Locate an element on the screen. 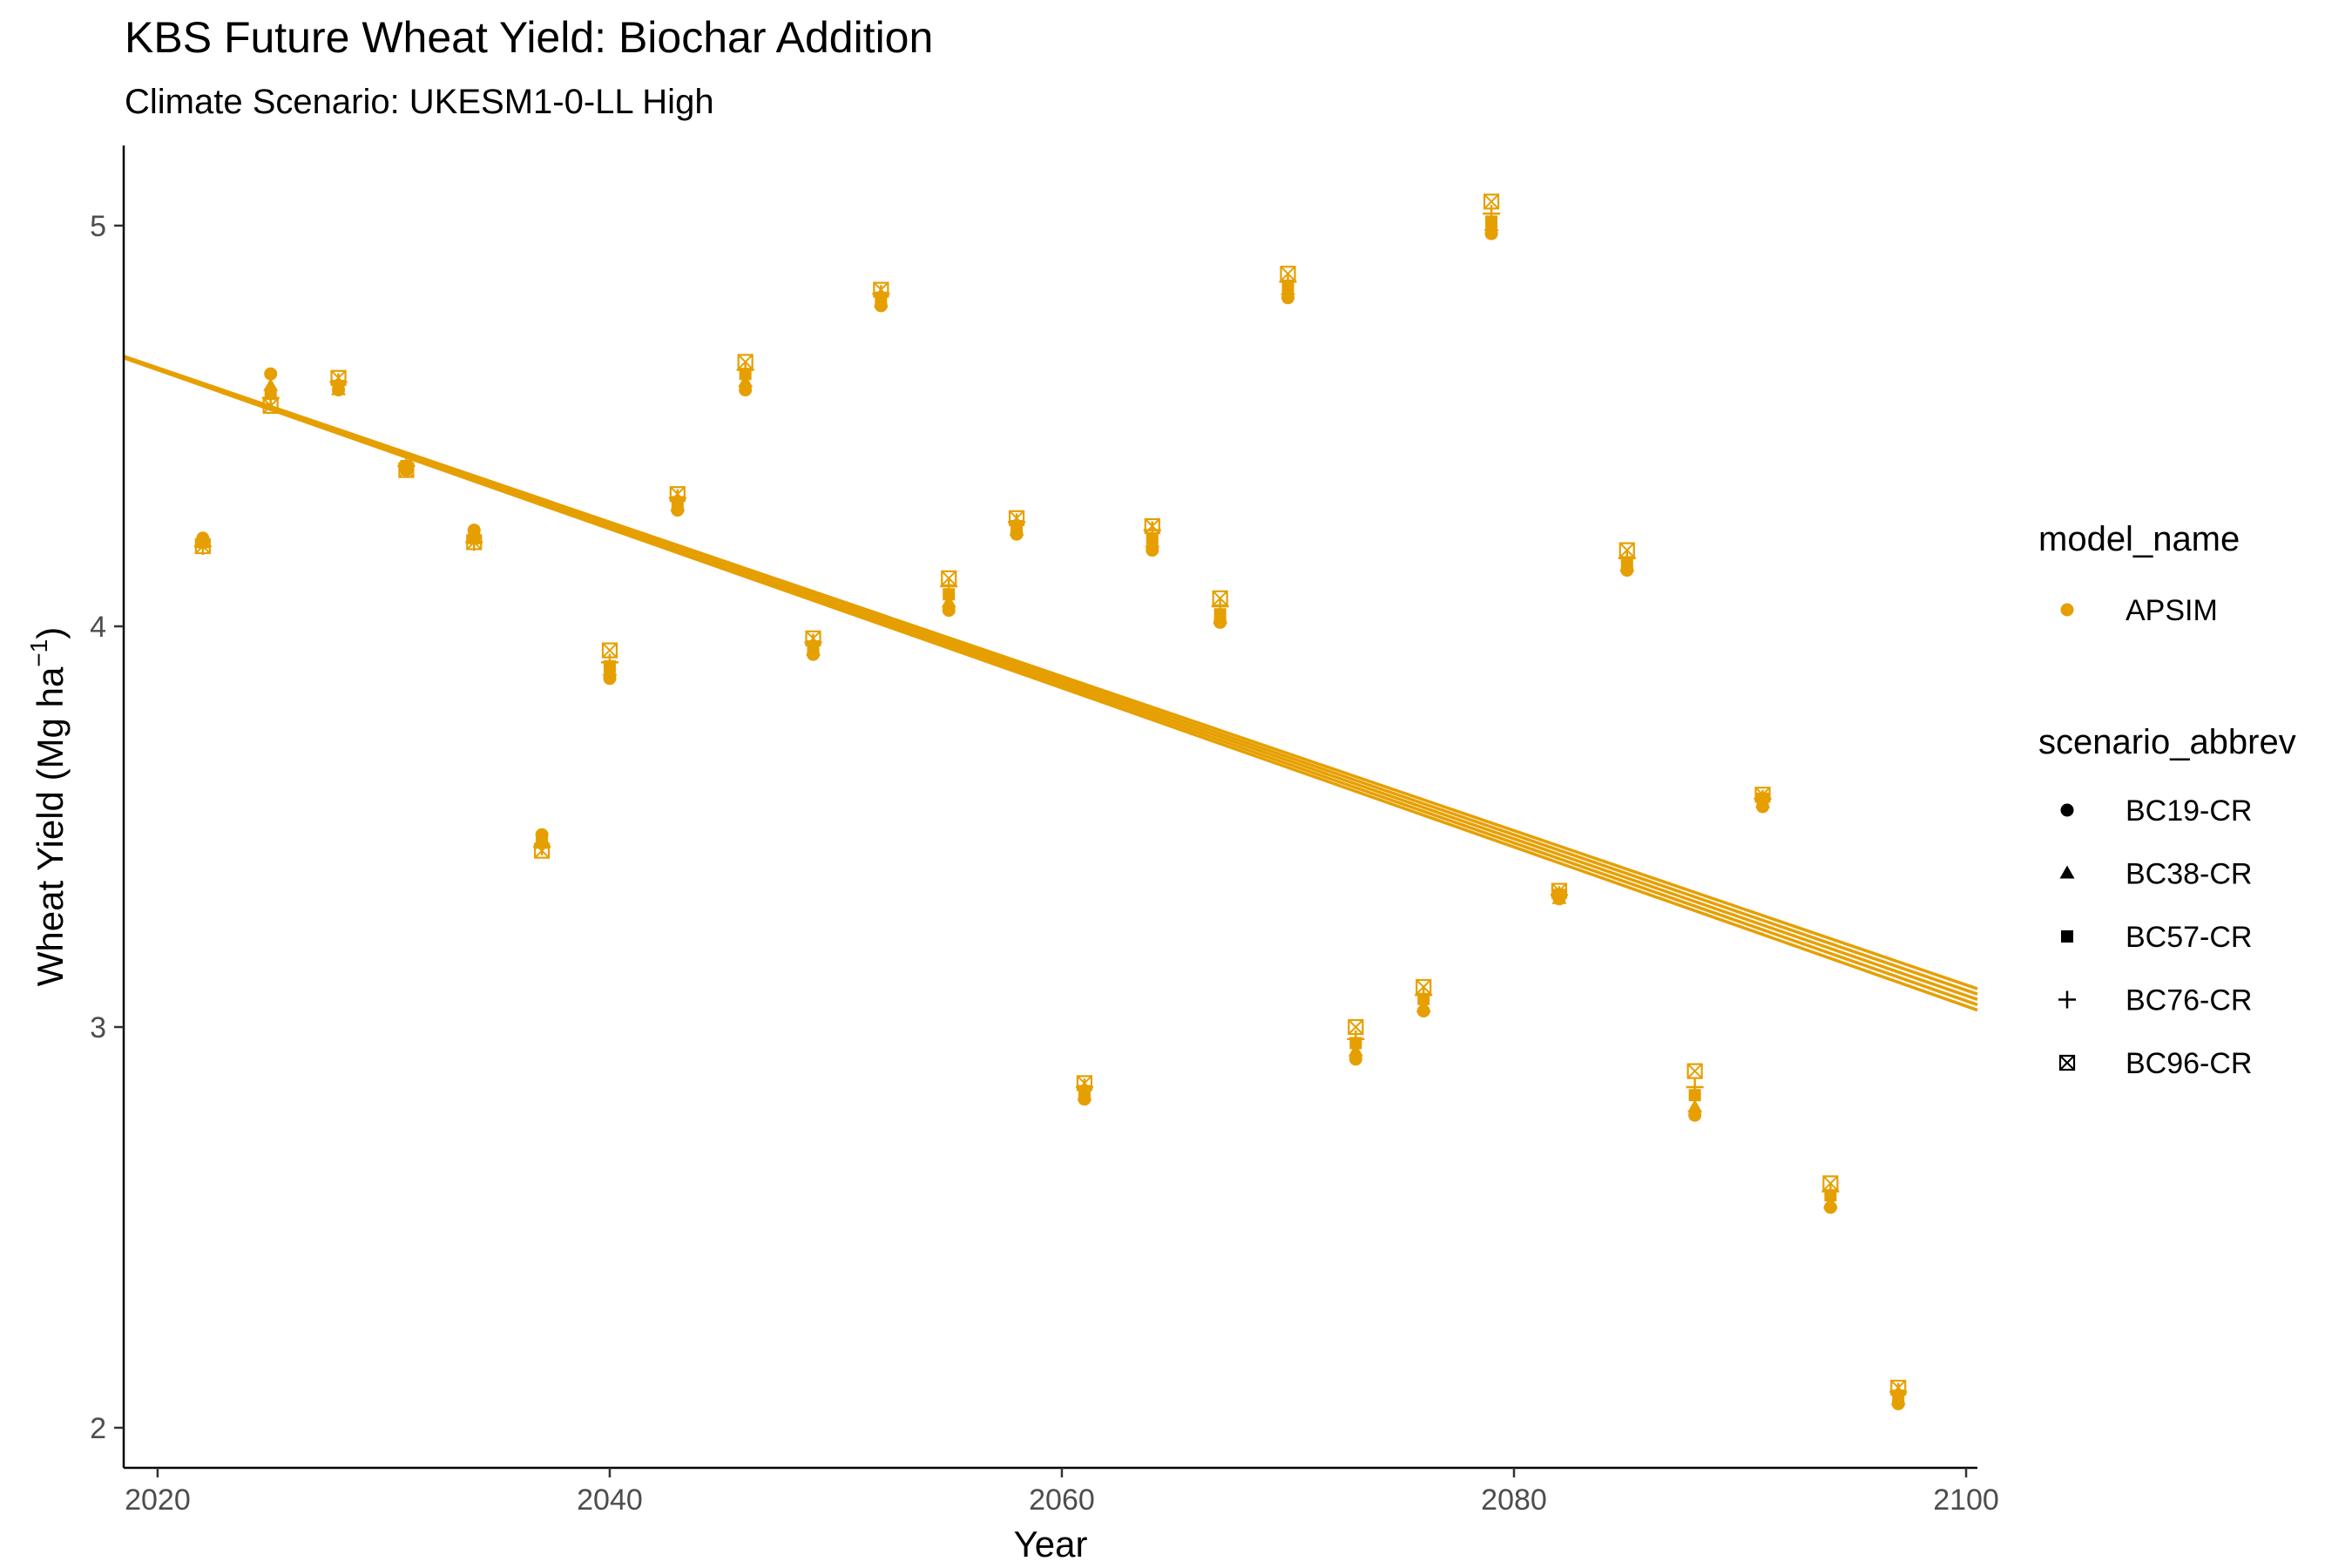  x-tick-label-2060: 2060 is located at coordinates (1062, 1500).